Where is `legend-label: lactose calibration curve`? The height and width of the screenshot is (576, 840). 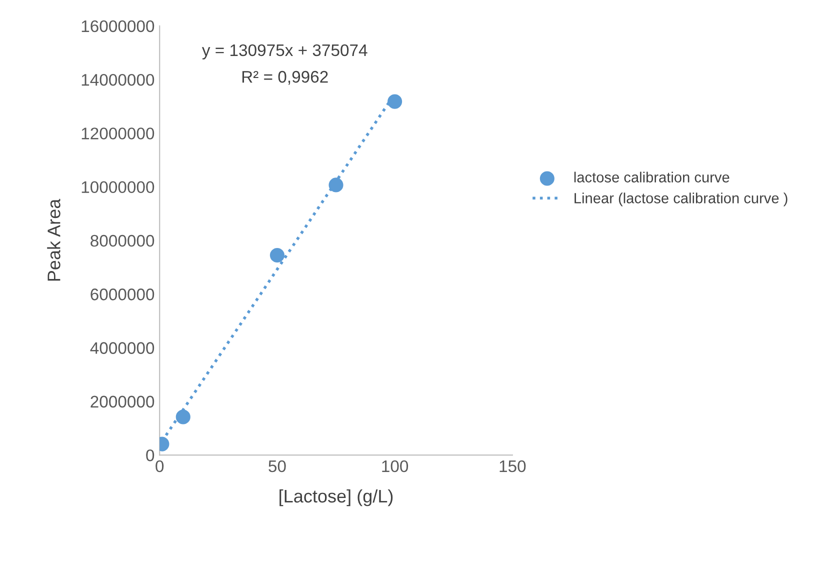
legend-label: lactose calibration curve is located at coordinates (652, 177).